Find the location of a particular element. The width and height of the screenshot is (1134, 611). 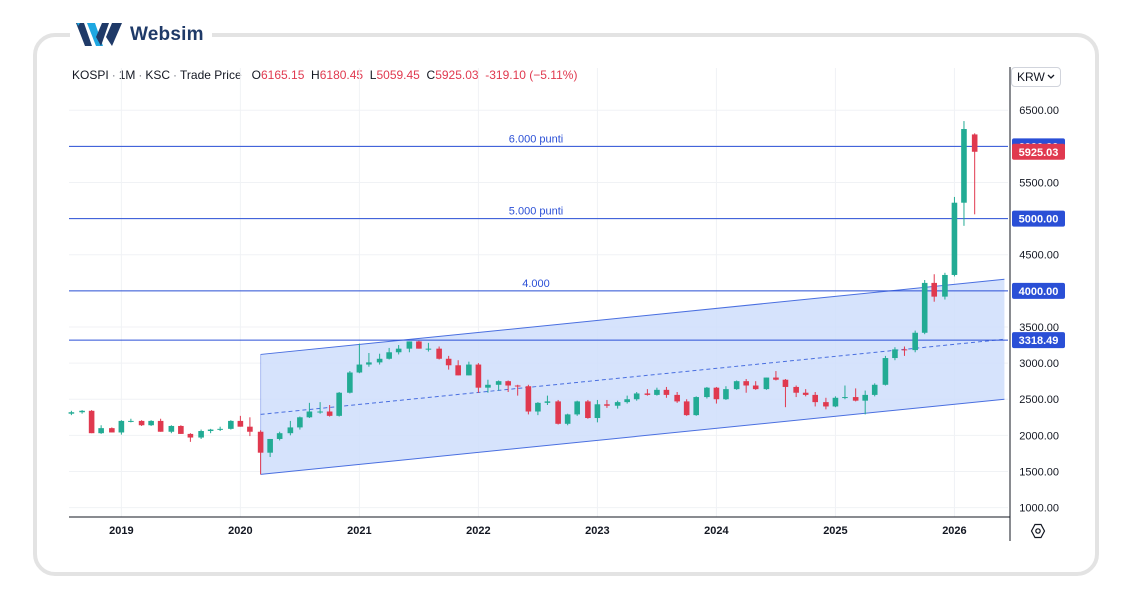

change-value: -319.10 (−5.11%) is located at coordinates (531, 75).